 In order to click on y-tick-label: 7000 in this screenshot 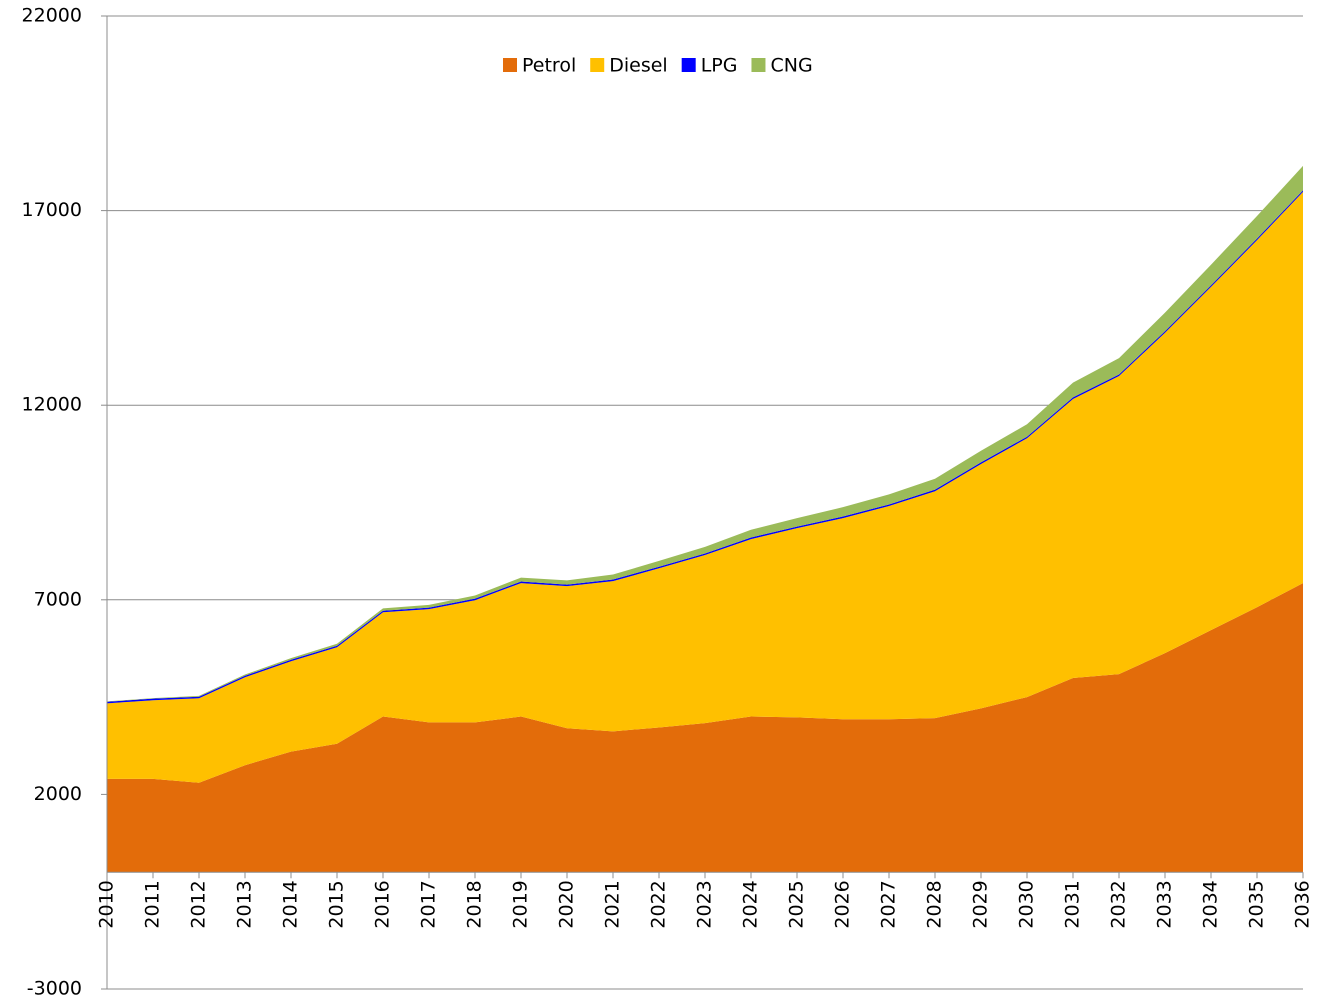, I will do `click(58, 599)`.